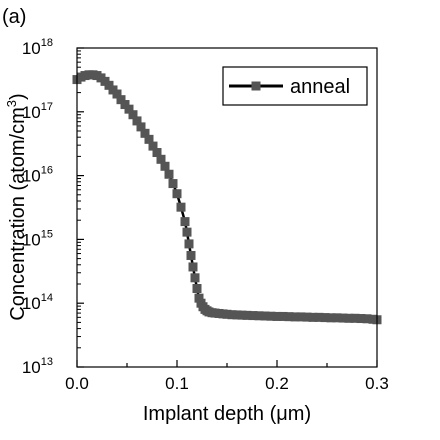 This screenshot has width=440, height=440. What do you see at coordinates (37, 238) in the screenshot?
I see `y-tick-label: 1015` at bounding box center [37, 238].